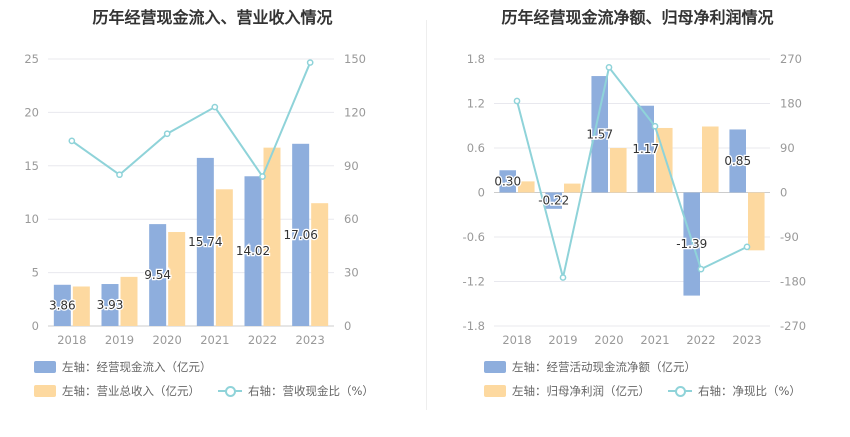 This screenshot has width=850, height=437. What do you see at coordinates (632, 171) in the screenshot?
I see `right-chart-ratio-line` at bounding box center [632, 171].